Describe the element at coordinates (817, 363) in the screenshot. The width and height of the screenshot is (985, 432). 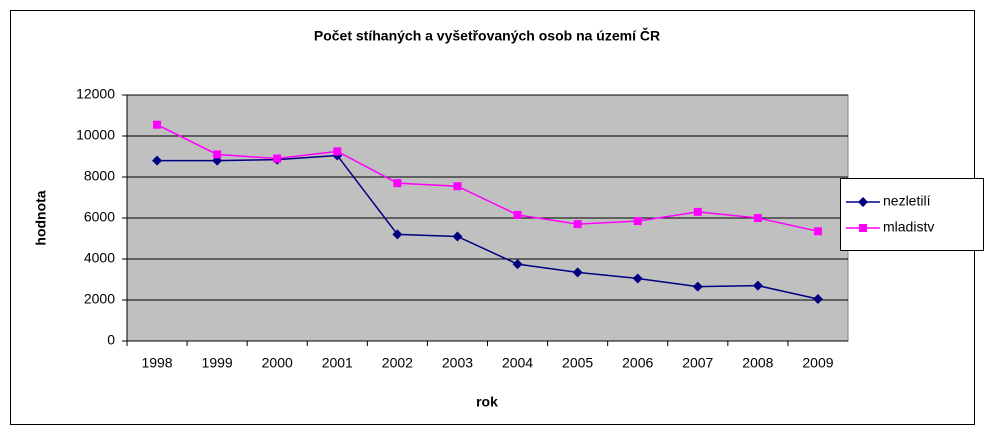
I see `x-tick-label: 2009` at that location.